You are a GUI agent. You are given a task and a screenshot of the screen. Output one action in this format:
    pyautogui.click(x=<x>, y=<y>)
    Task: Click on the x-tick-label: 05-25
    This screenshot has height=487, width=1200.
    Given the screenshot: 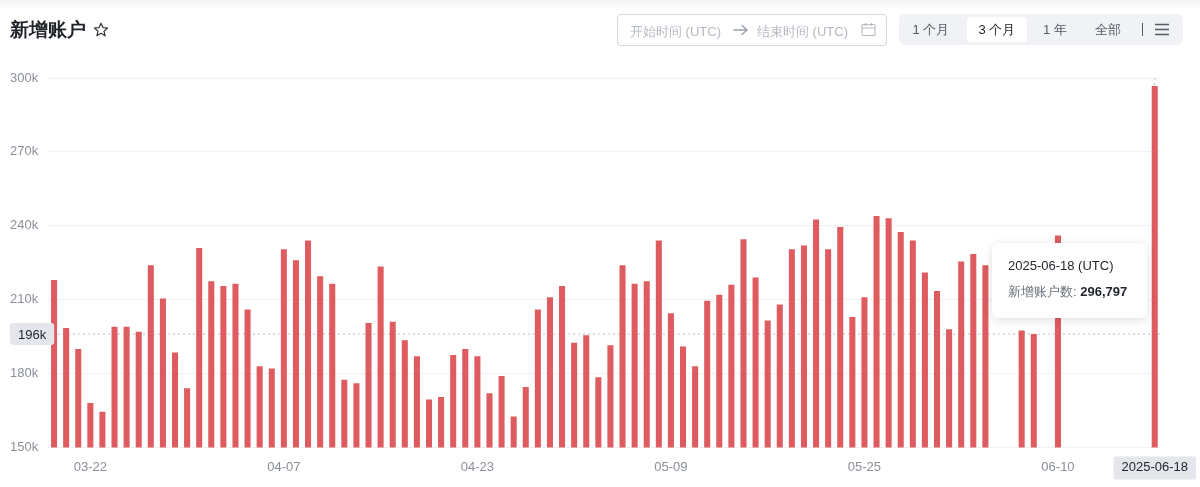 What is the action you would take?
    pyautogui.click(x=864, y=466)
    